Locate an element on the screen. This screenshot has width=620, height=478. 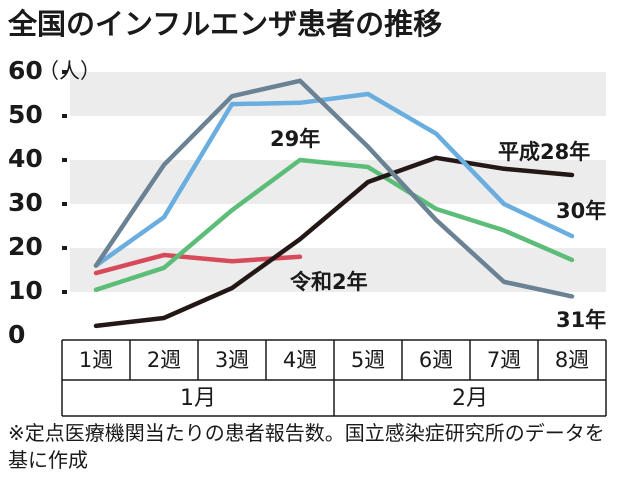
y-tick-label: 30 is located at coordinates (25, 202).